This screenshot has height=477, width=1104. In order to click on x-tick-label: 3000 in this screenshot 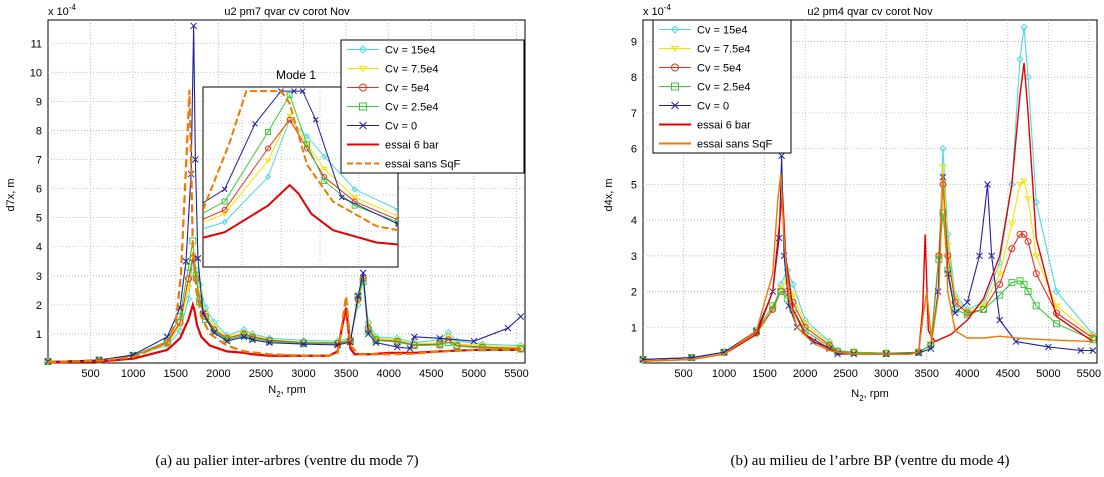, I will do `click(886, 374)`.